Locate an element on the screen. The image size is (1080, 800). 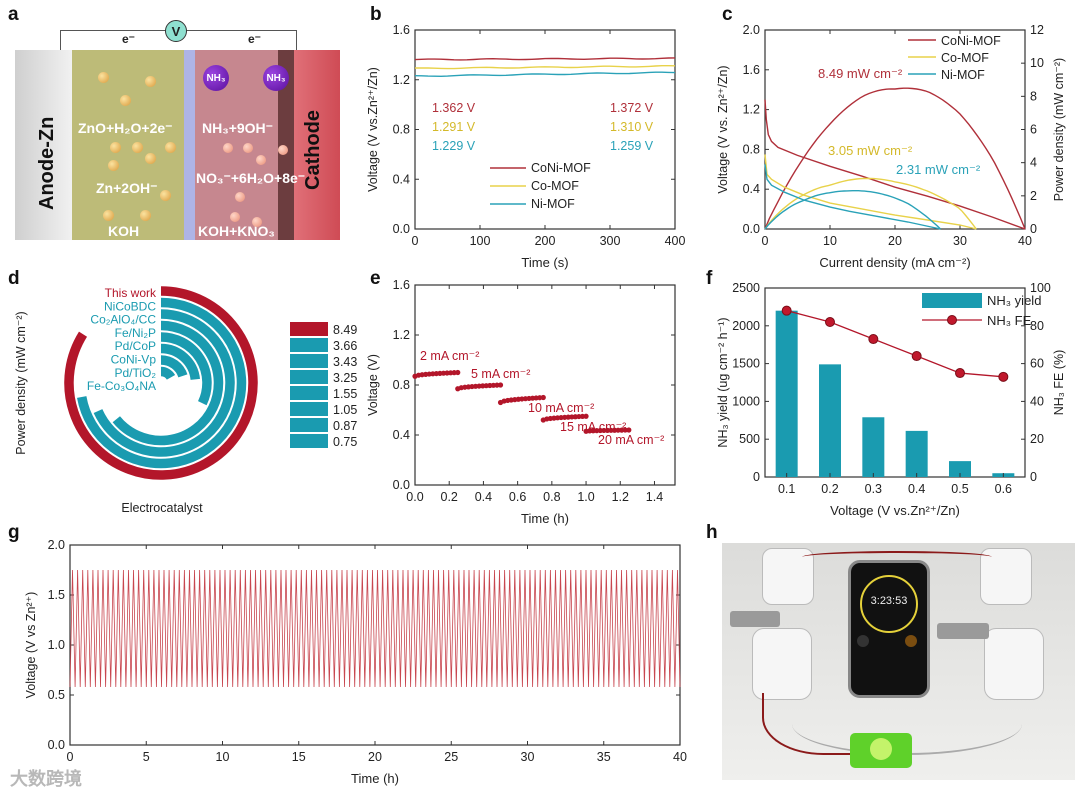
x-tick-label: 0.0 is located at coordinates (414, 497).